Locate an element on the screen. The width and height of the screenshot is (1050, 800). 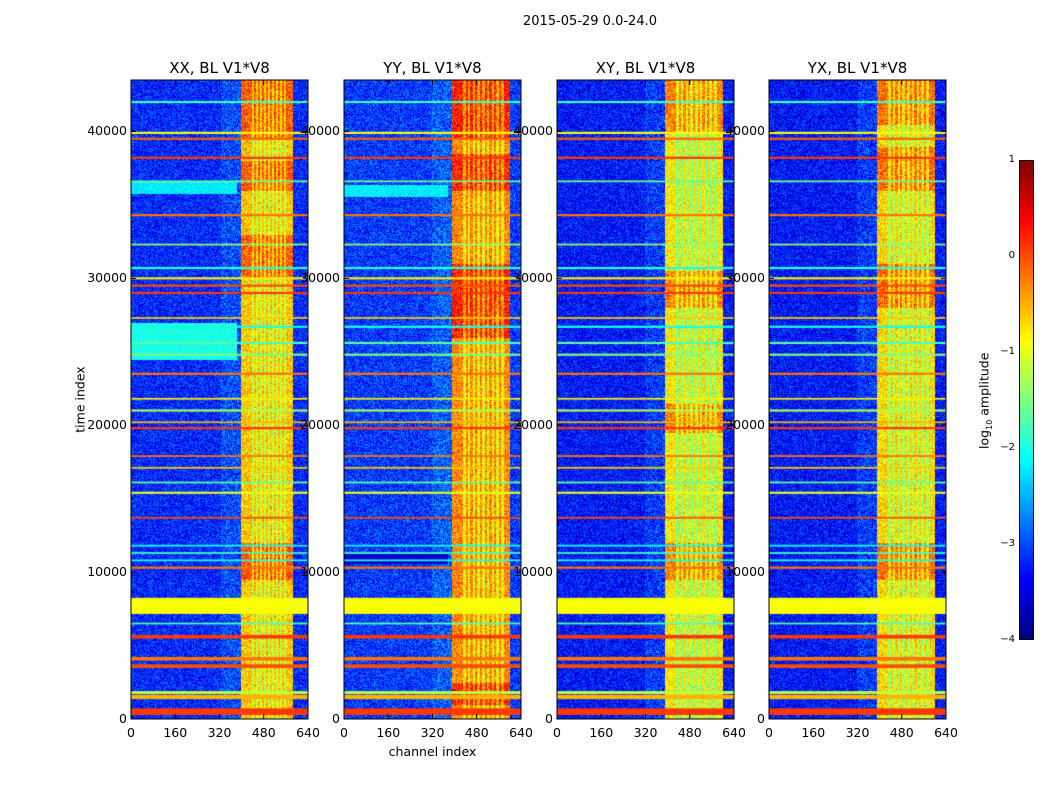
panel-title: YY, BL V1*V8 is located at coordinates (432, 68).